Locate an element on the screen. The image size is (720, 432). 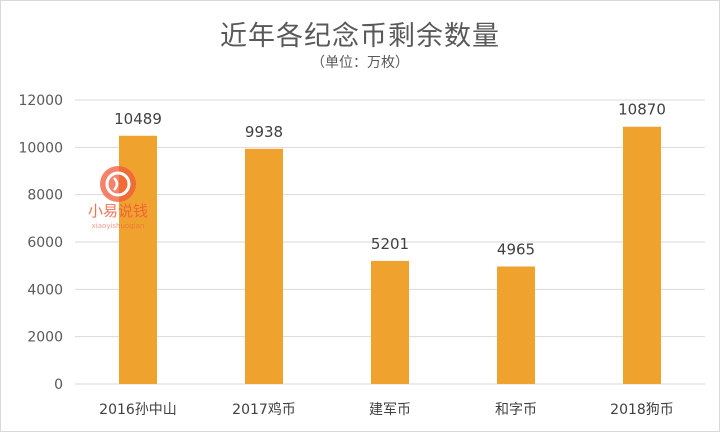
data-label: 10870 is located at coordinates (642, 110).